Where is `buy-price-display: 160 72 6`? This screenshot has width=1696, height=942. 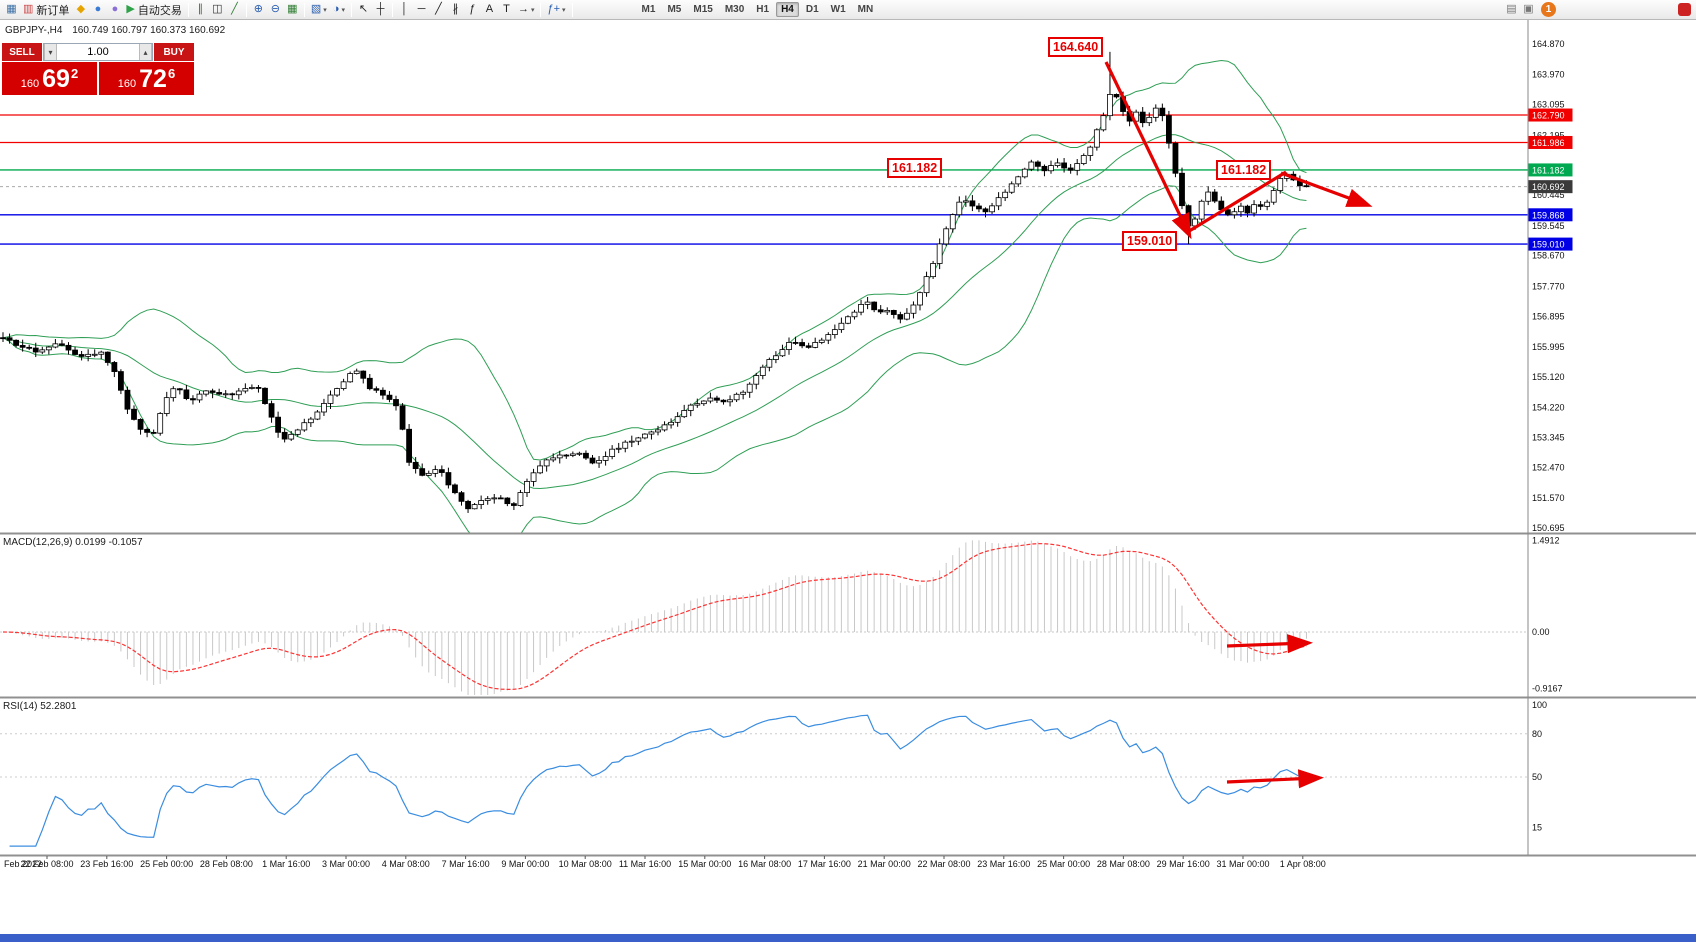 buy-price-display: 160 72 6 is located at coordinates (146, 78).